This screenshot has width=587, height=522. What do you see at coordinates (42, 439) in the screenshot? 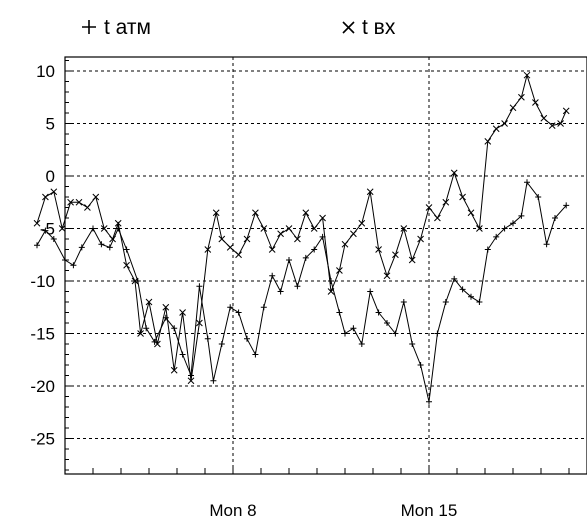
I see `y-tick-label: -25` at bounding box center [42, 439].